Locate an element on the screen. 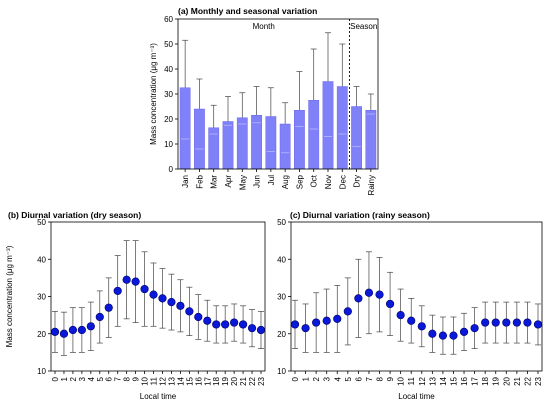  panel-b-ytick-label: 10 is located at coordinates (41, 371).